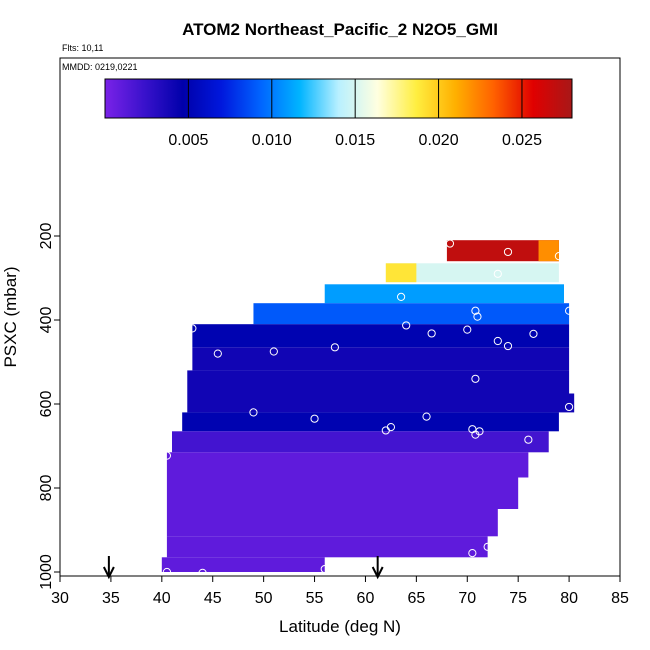 The image size is (650, 650). Describe the element at coordinates (366, 598) in the screenshot. I see `x-tick-label-6: 60` at that location.